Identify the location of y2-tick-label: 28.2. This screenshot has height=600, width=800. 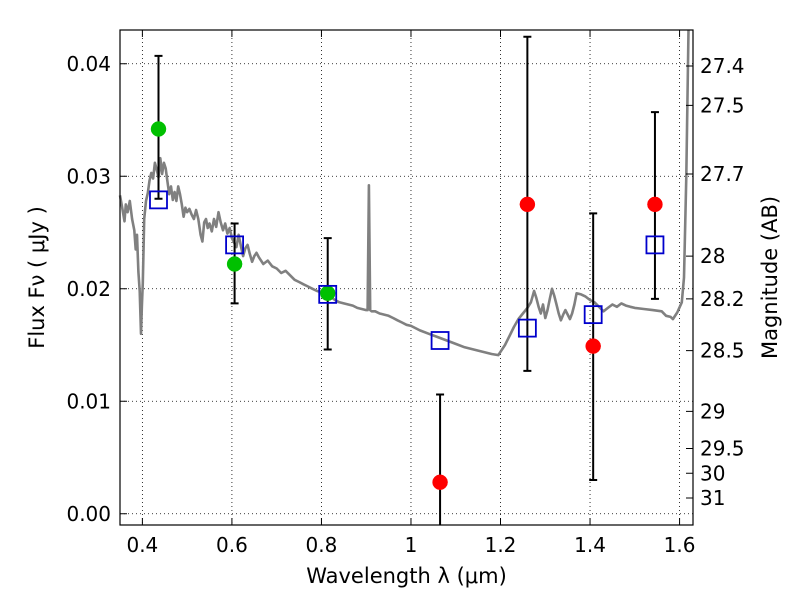
(722, 299).